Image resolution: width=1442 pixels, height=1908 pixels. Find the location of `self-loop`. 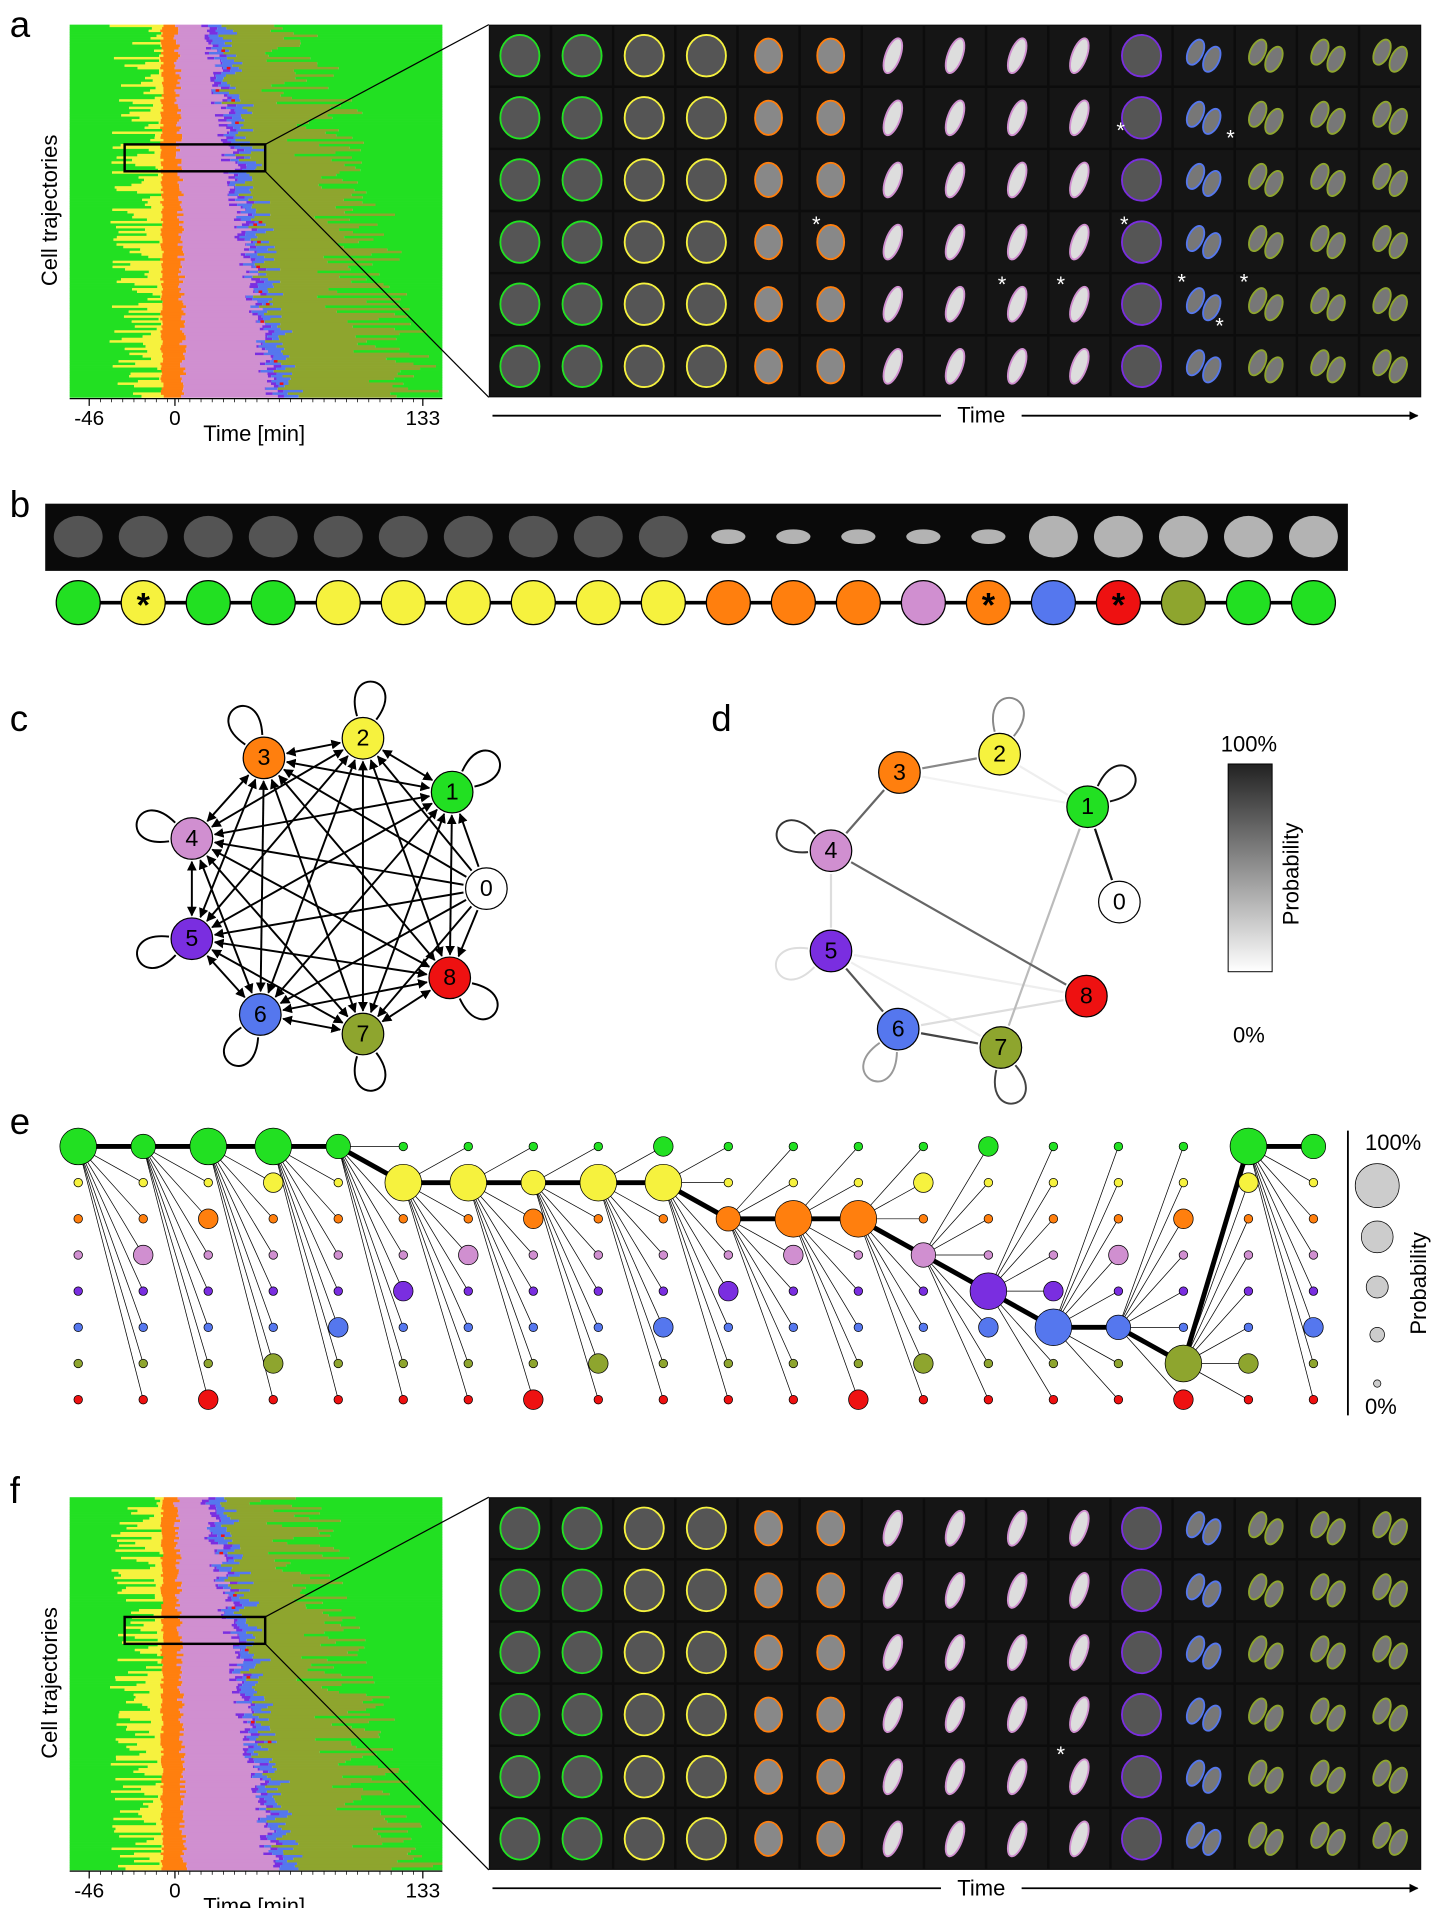

self-loop is located at coordinates (1010, 1084).